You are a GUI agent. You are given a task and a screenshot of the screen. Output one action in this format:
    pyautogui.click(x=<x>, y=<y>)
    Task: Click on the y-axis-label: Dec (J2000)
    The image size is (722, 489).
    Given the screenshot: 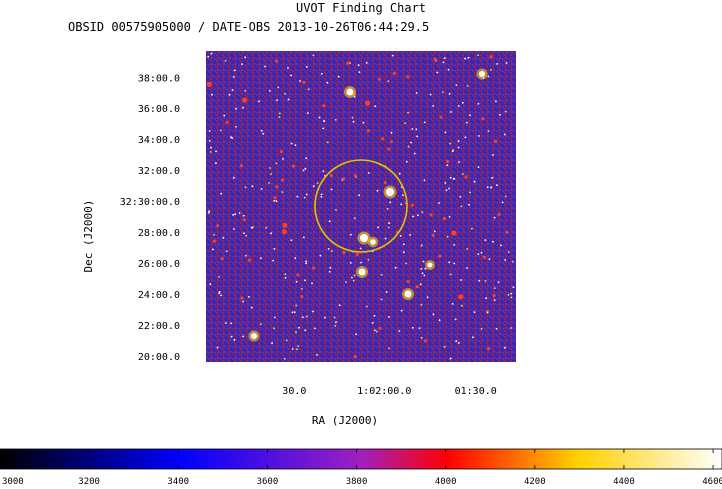 What is the action you would take?
    pyautogui.click(x=88, y=236)
    